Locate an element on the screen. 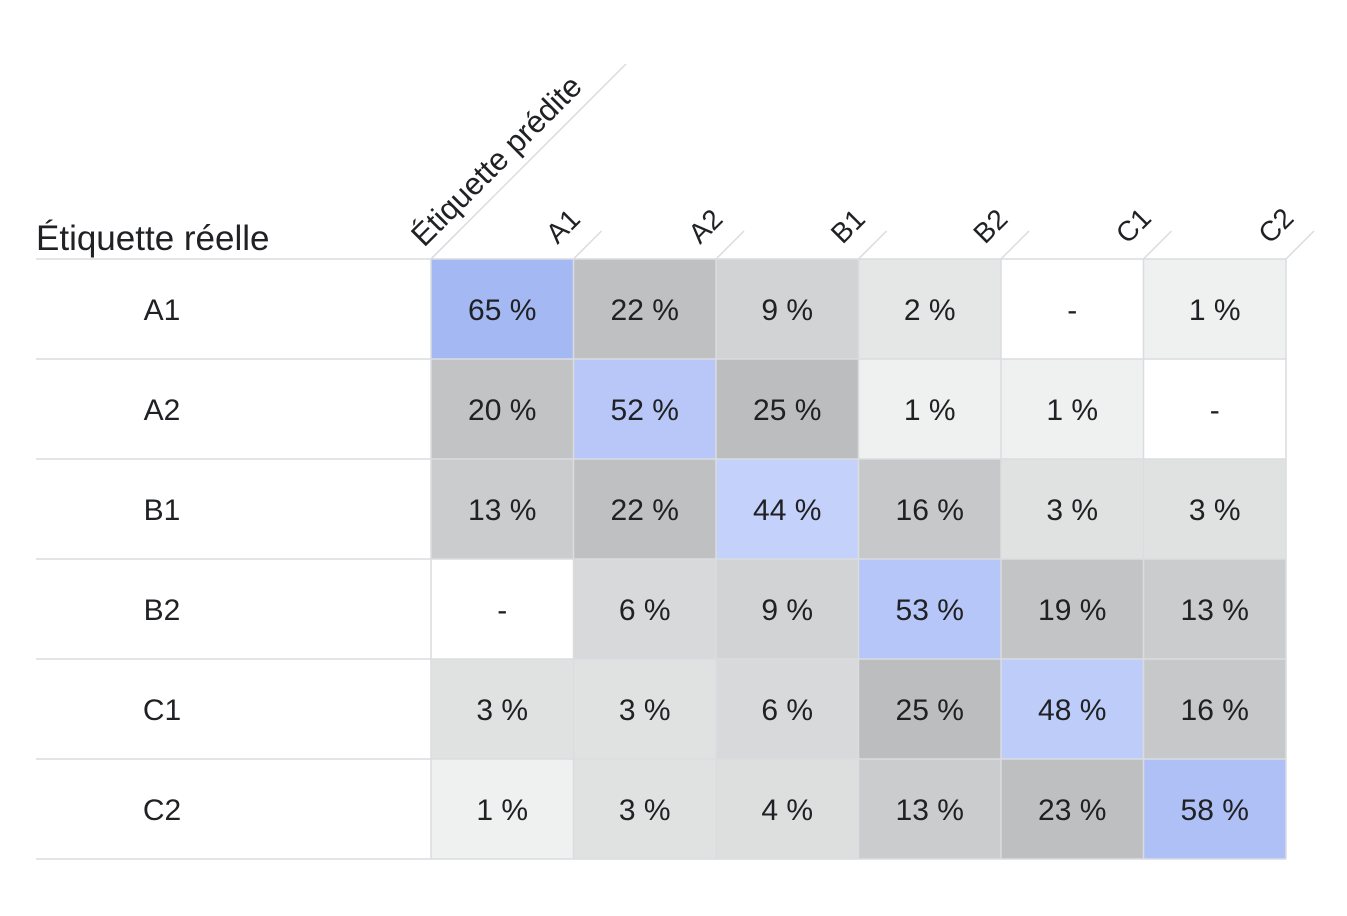 The height and width of the screenshot is (916, 1347). cell-value-c1-b2: 25 % is located at coordinates (930, 710).